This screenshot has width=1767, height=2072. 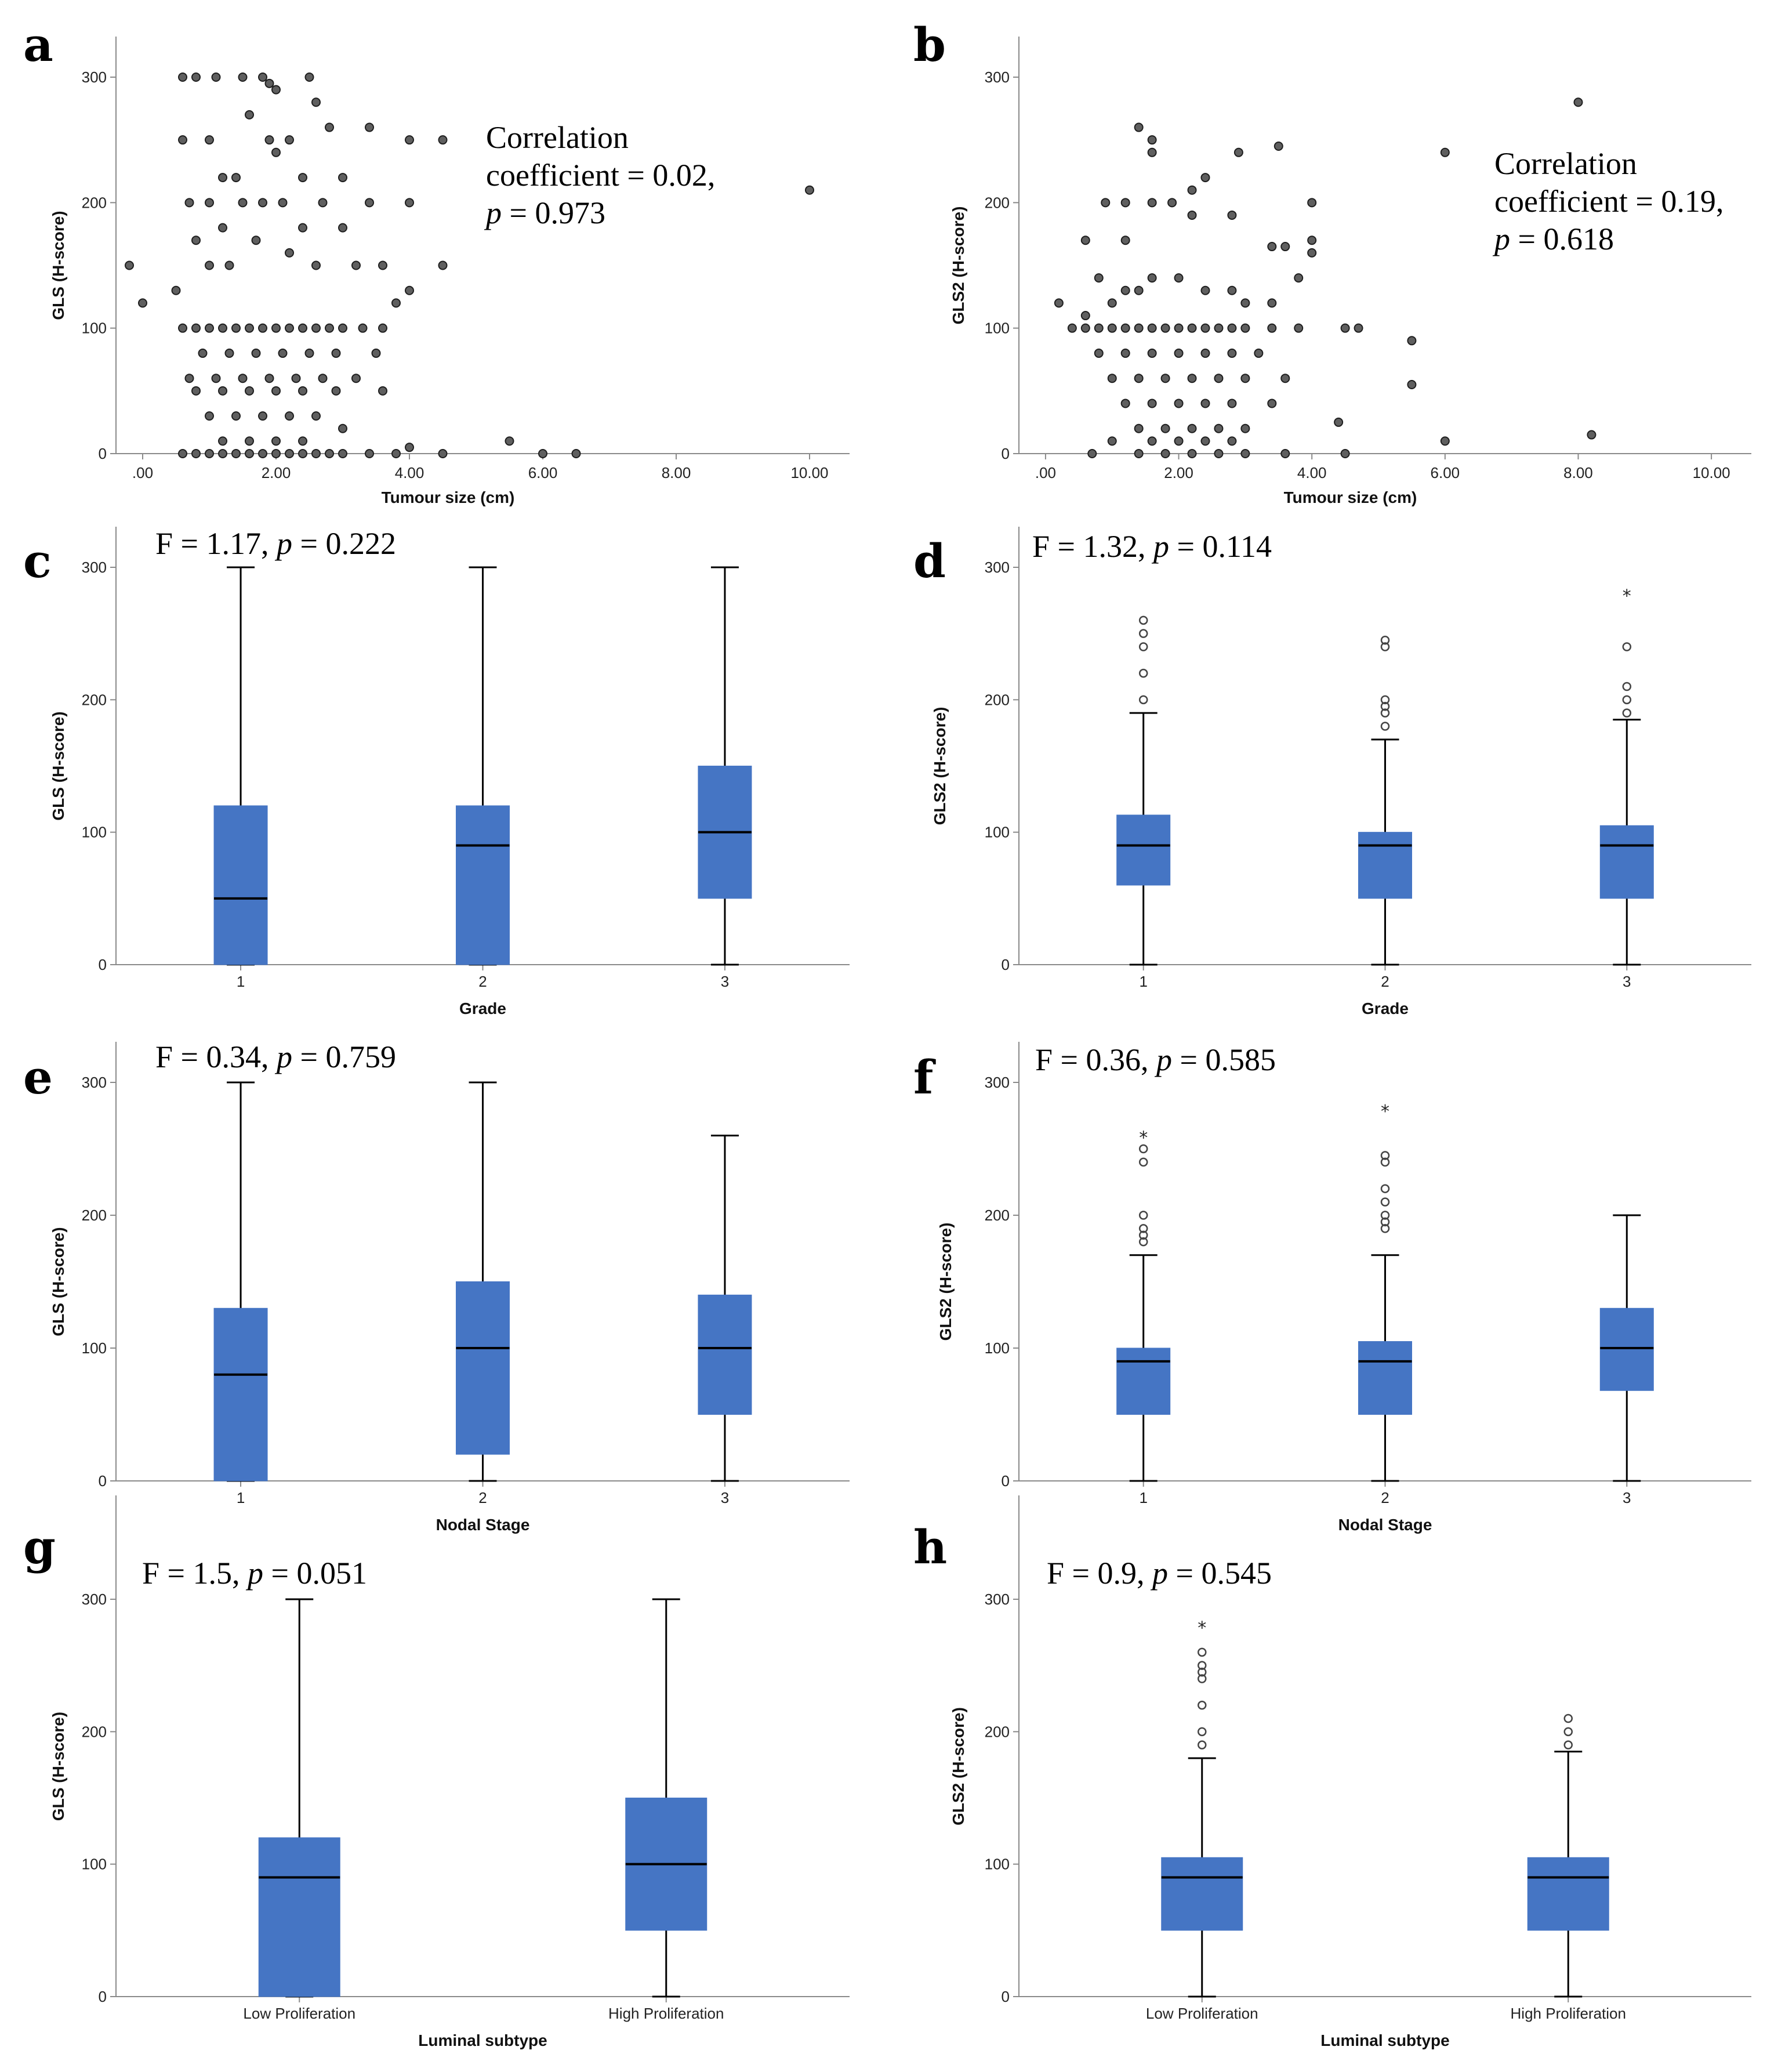 What do you see at coordinates (283, 543) in the screenshot?
I see `anova-p-symbol: p` at bounding box center [283, 543].